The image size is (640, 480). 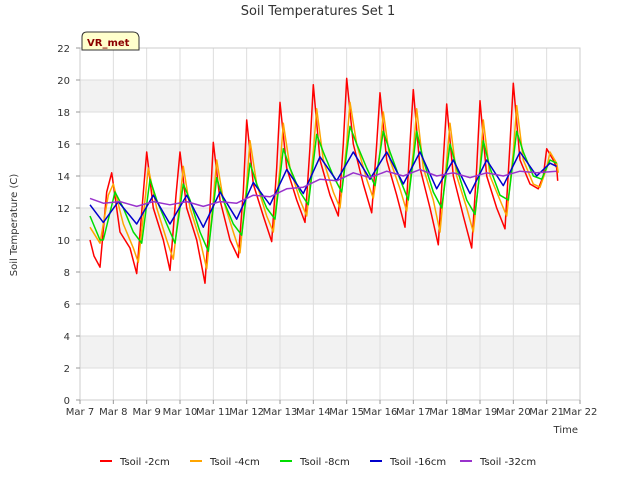 What do you see at coordinates (417, 462) in the screenshot?
I see `legend-label: Tsoil -16cm` at bounding box center [417, 462].